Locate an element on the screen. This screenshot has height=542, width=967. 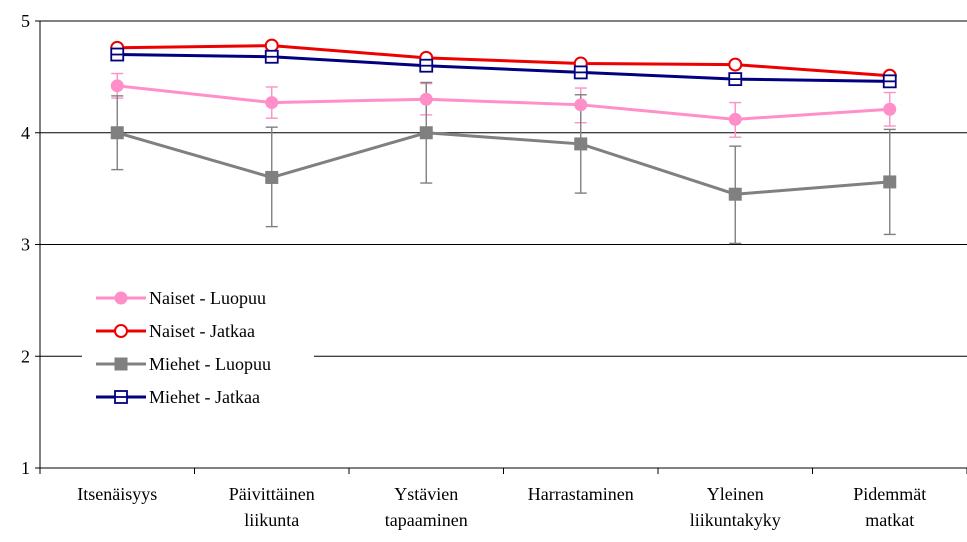
legend-entry: Naiset - Jatkaa is located at coordinates (175, 331).